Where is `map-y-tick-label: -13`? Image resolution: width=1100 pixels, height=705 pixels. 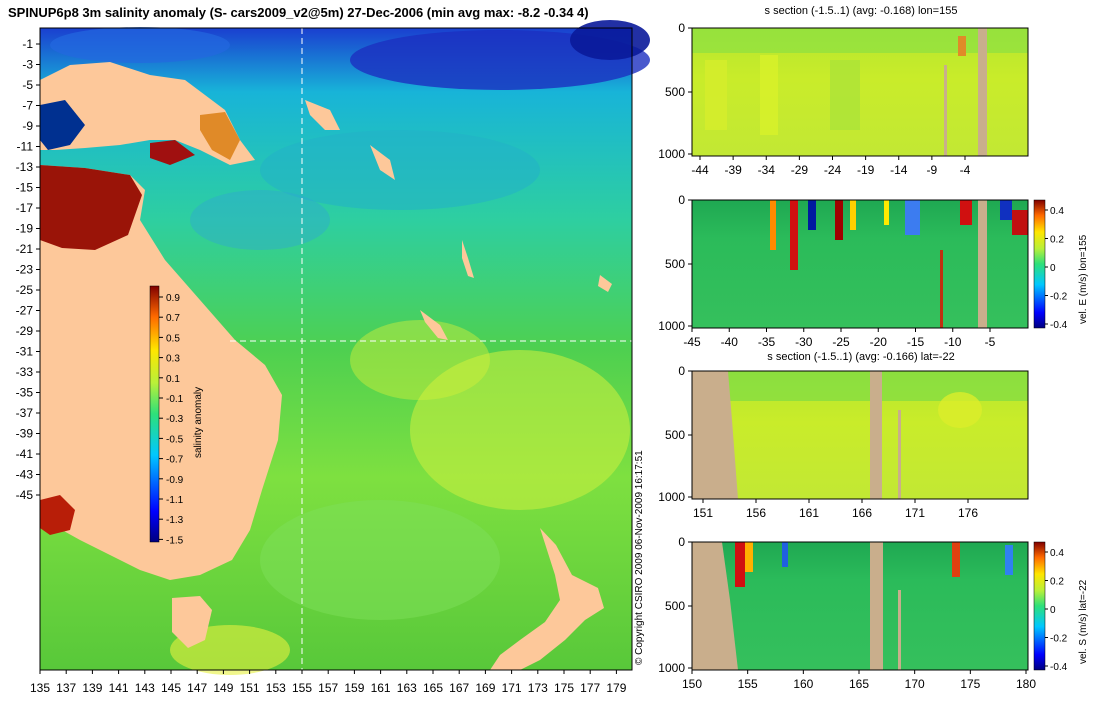 map-y-tick-label: -13 is located at coordinates (25, 167).